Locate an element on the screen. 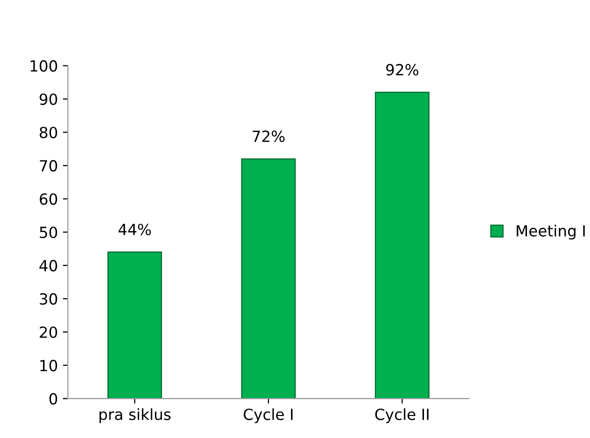 The image size is (590, 438). y-tick-label: 50 is located at coordinates (49, 232).